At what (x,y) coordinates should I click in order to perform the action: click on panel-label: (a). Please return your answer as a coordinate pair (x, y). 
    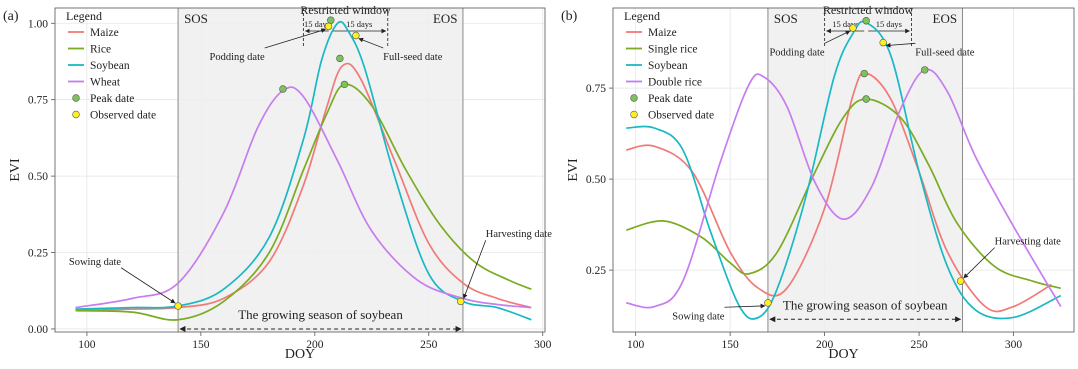
    Looking at the image, I should click on (11, 16).